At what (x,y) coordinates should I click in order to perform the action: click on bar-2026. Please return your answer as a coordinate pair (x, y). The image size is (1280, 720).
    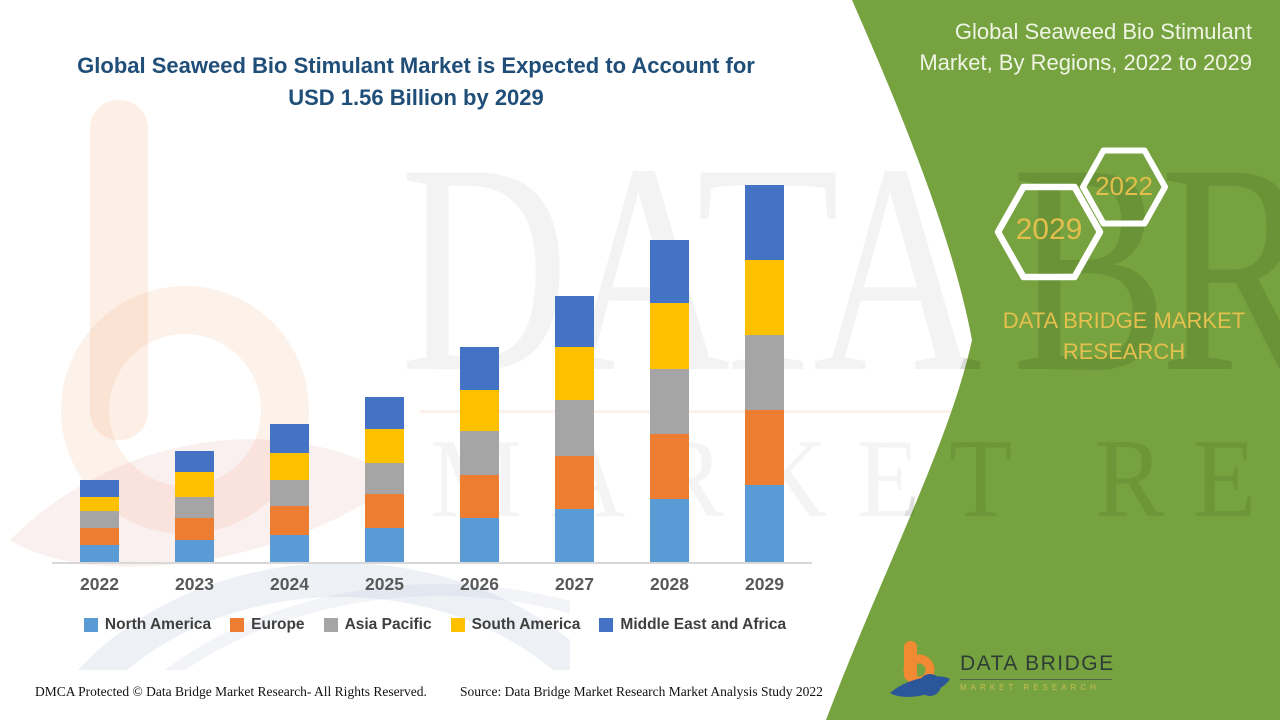
    Looking at the image, I should click on (479, 366).